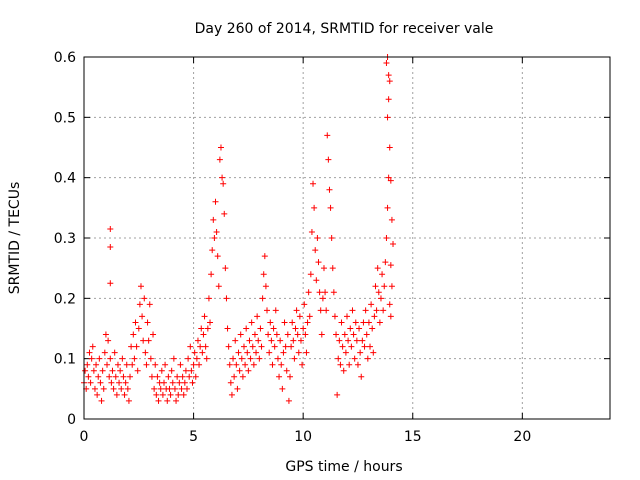  Describe the element at coordinates (65, 58) in the screenshot. I see `y-tick-label: 0.6` at that location.